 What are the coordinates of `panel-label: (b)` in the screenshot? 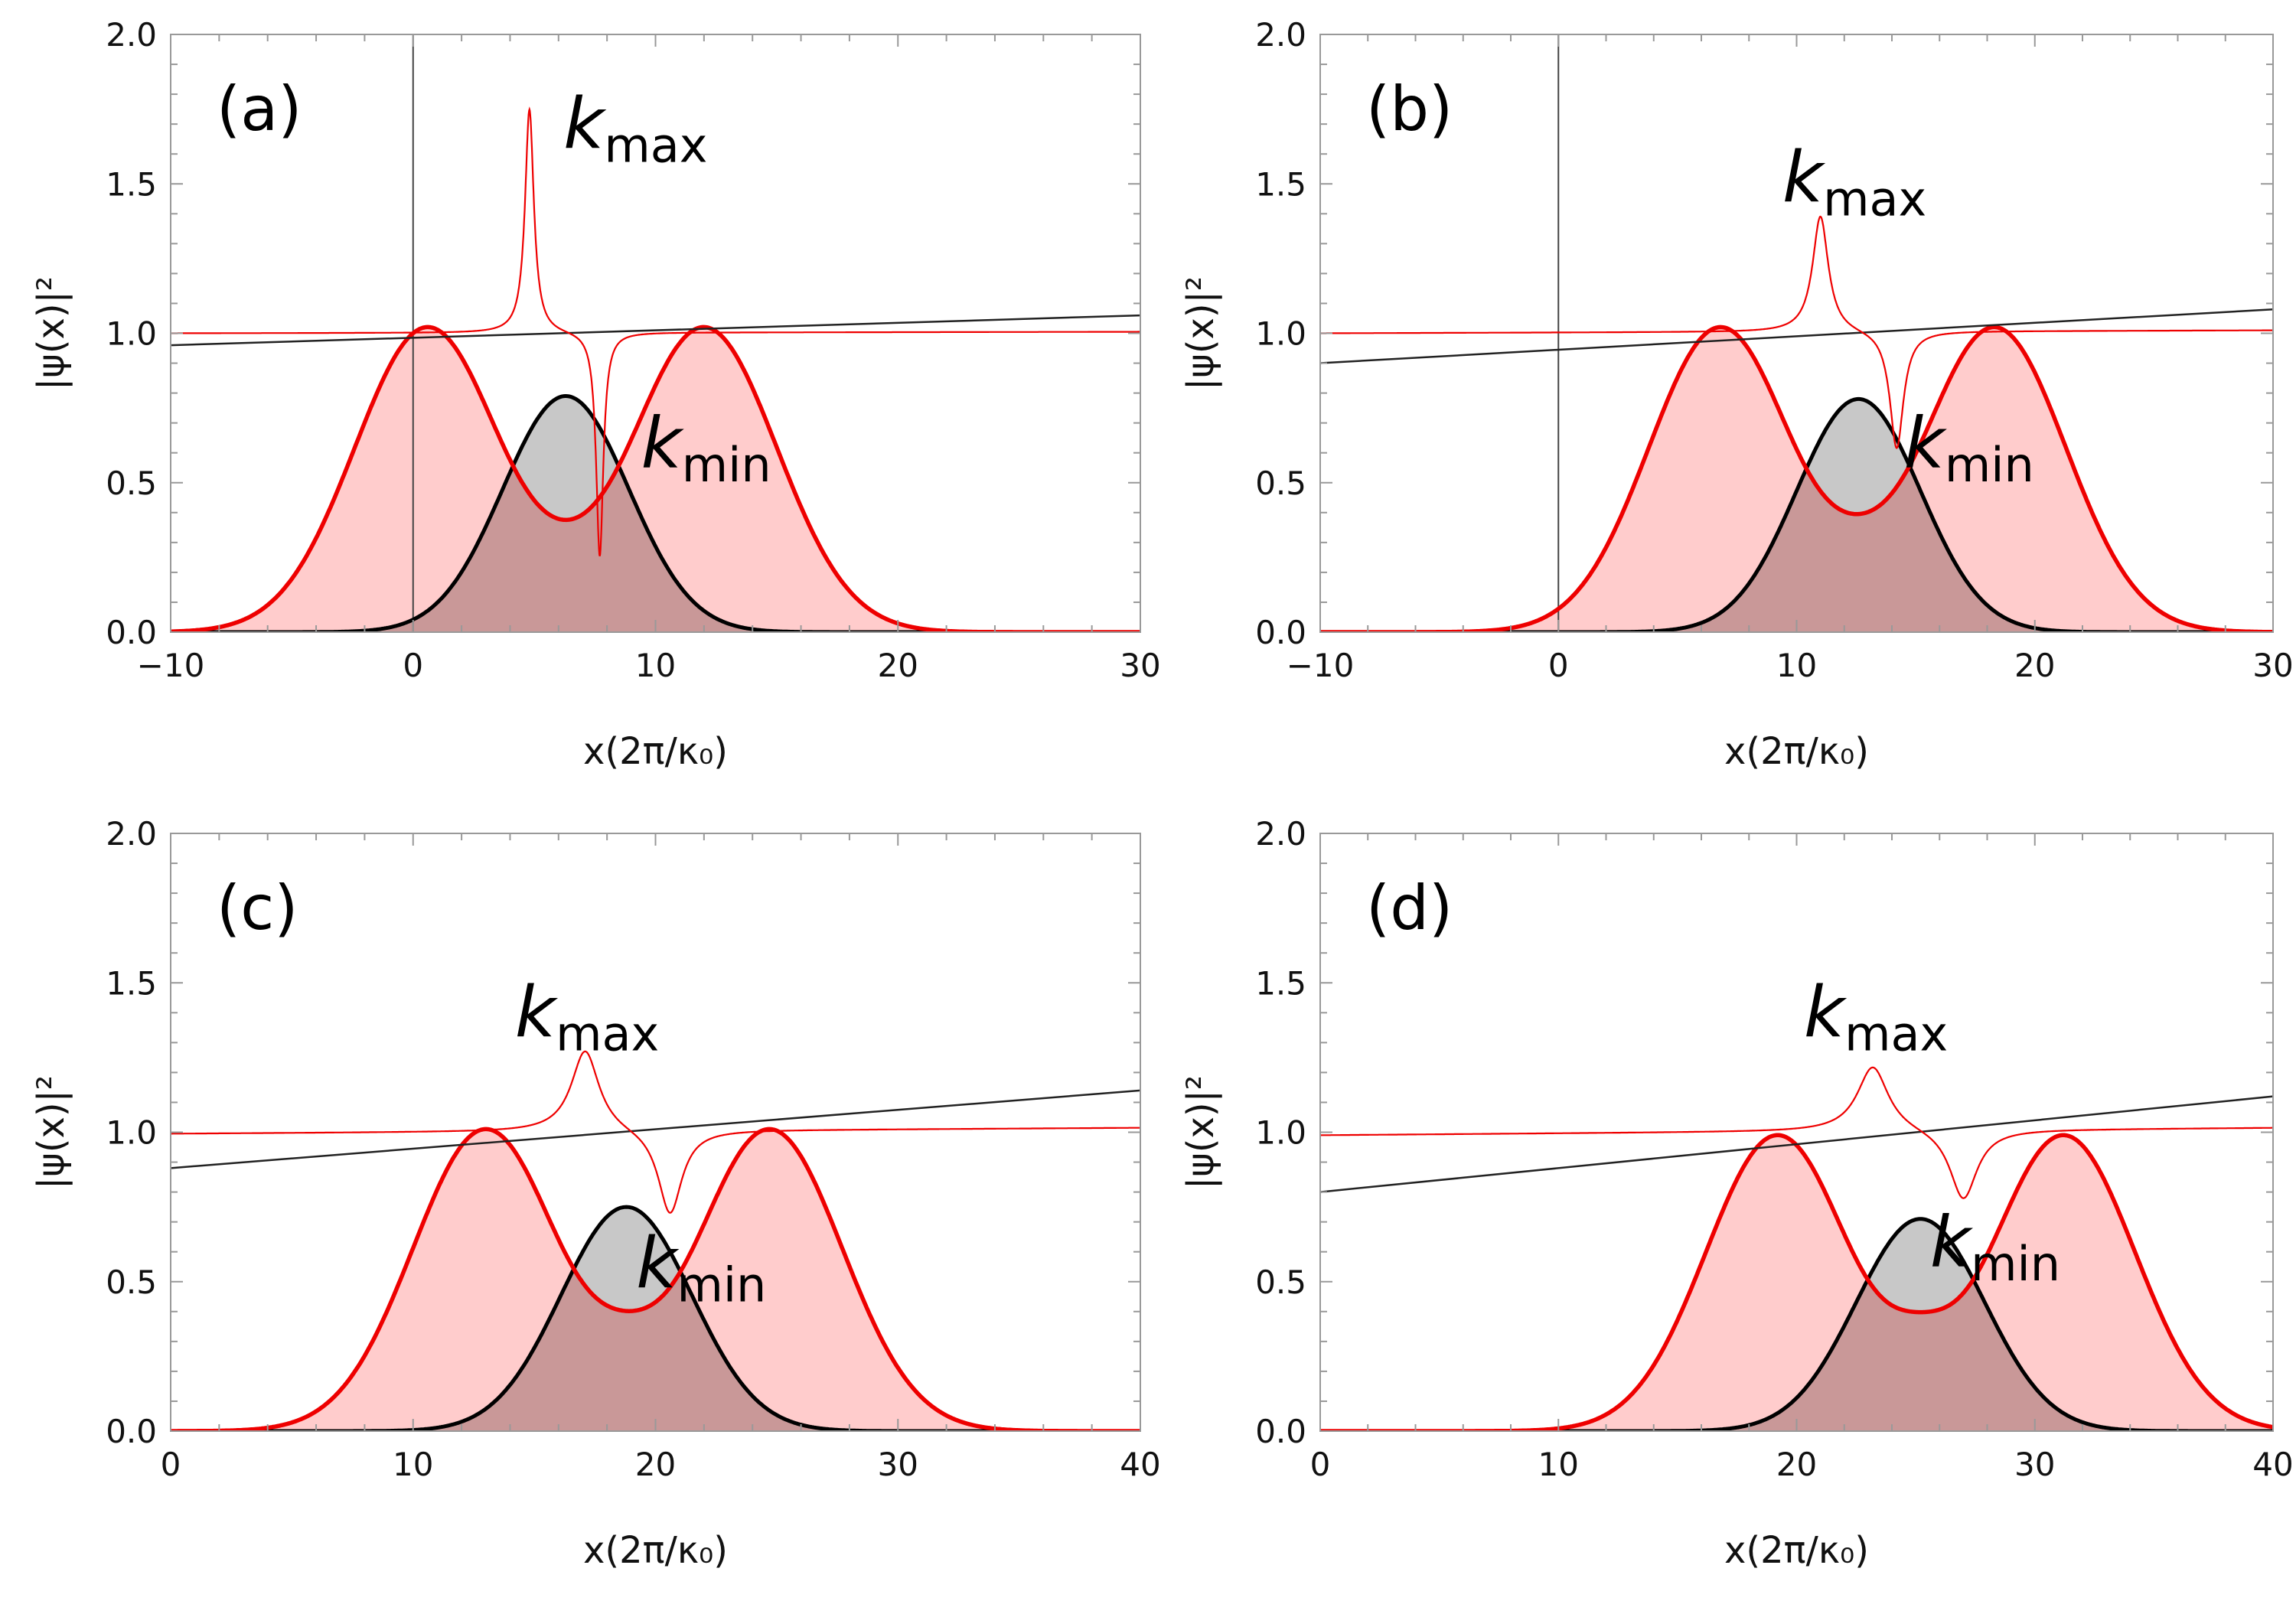 It's located at (1409, 109).